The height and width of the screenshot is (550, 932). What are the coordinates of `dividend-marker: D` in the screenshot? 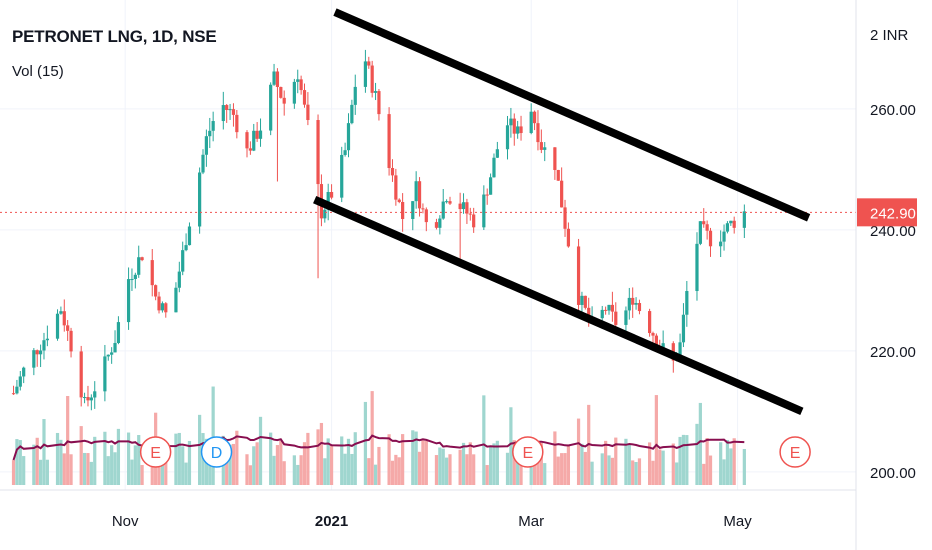 It's located at (216, 452).